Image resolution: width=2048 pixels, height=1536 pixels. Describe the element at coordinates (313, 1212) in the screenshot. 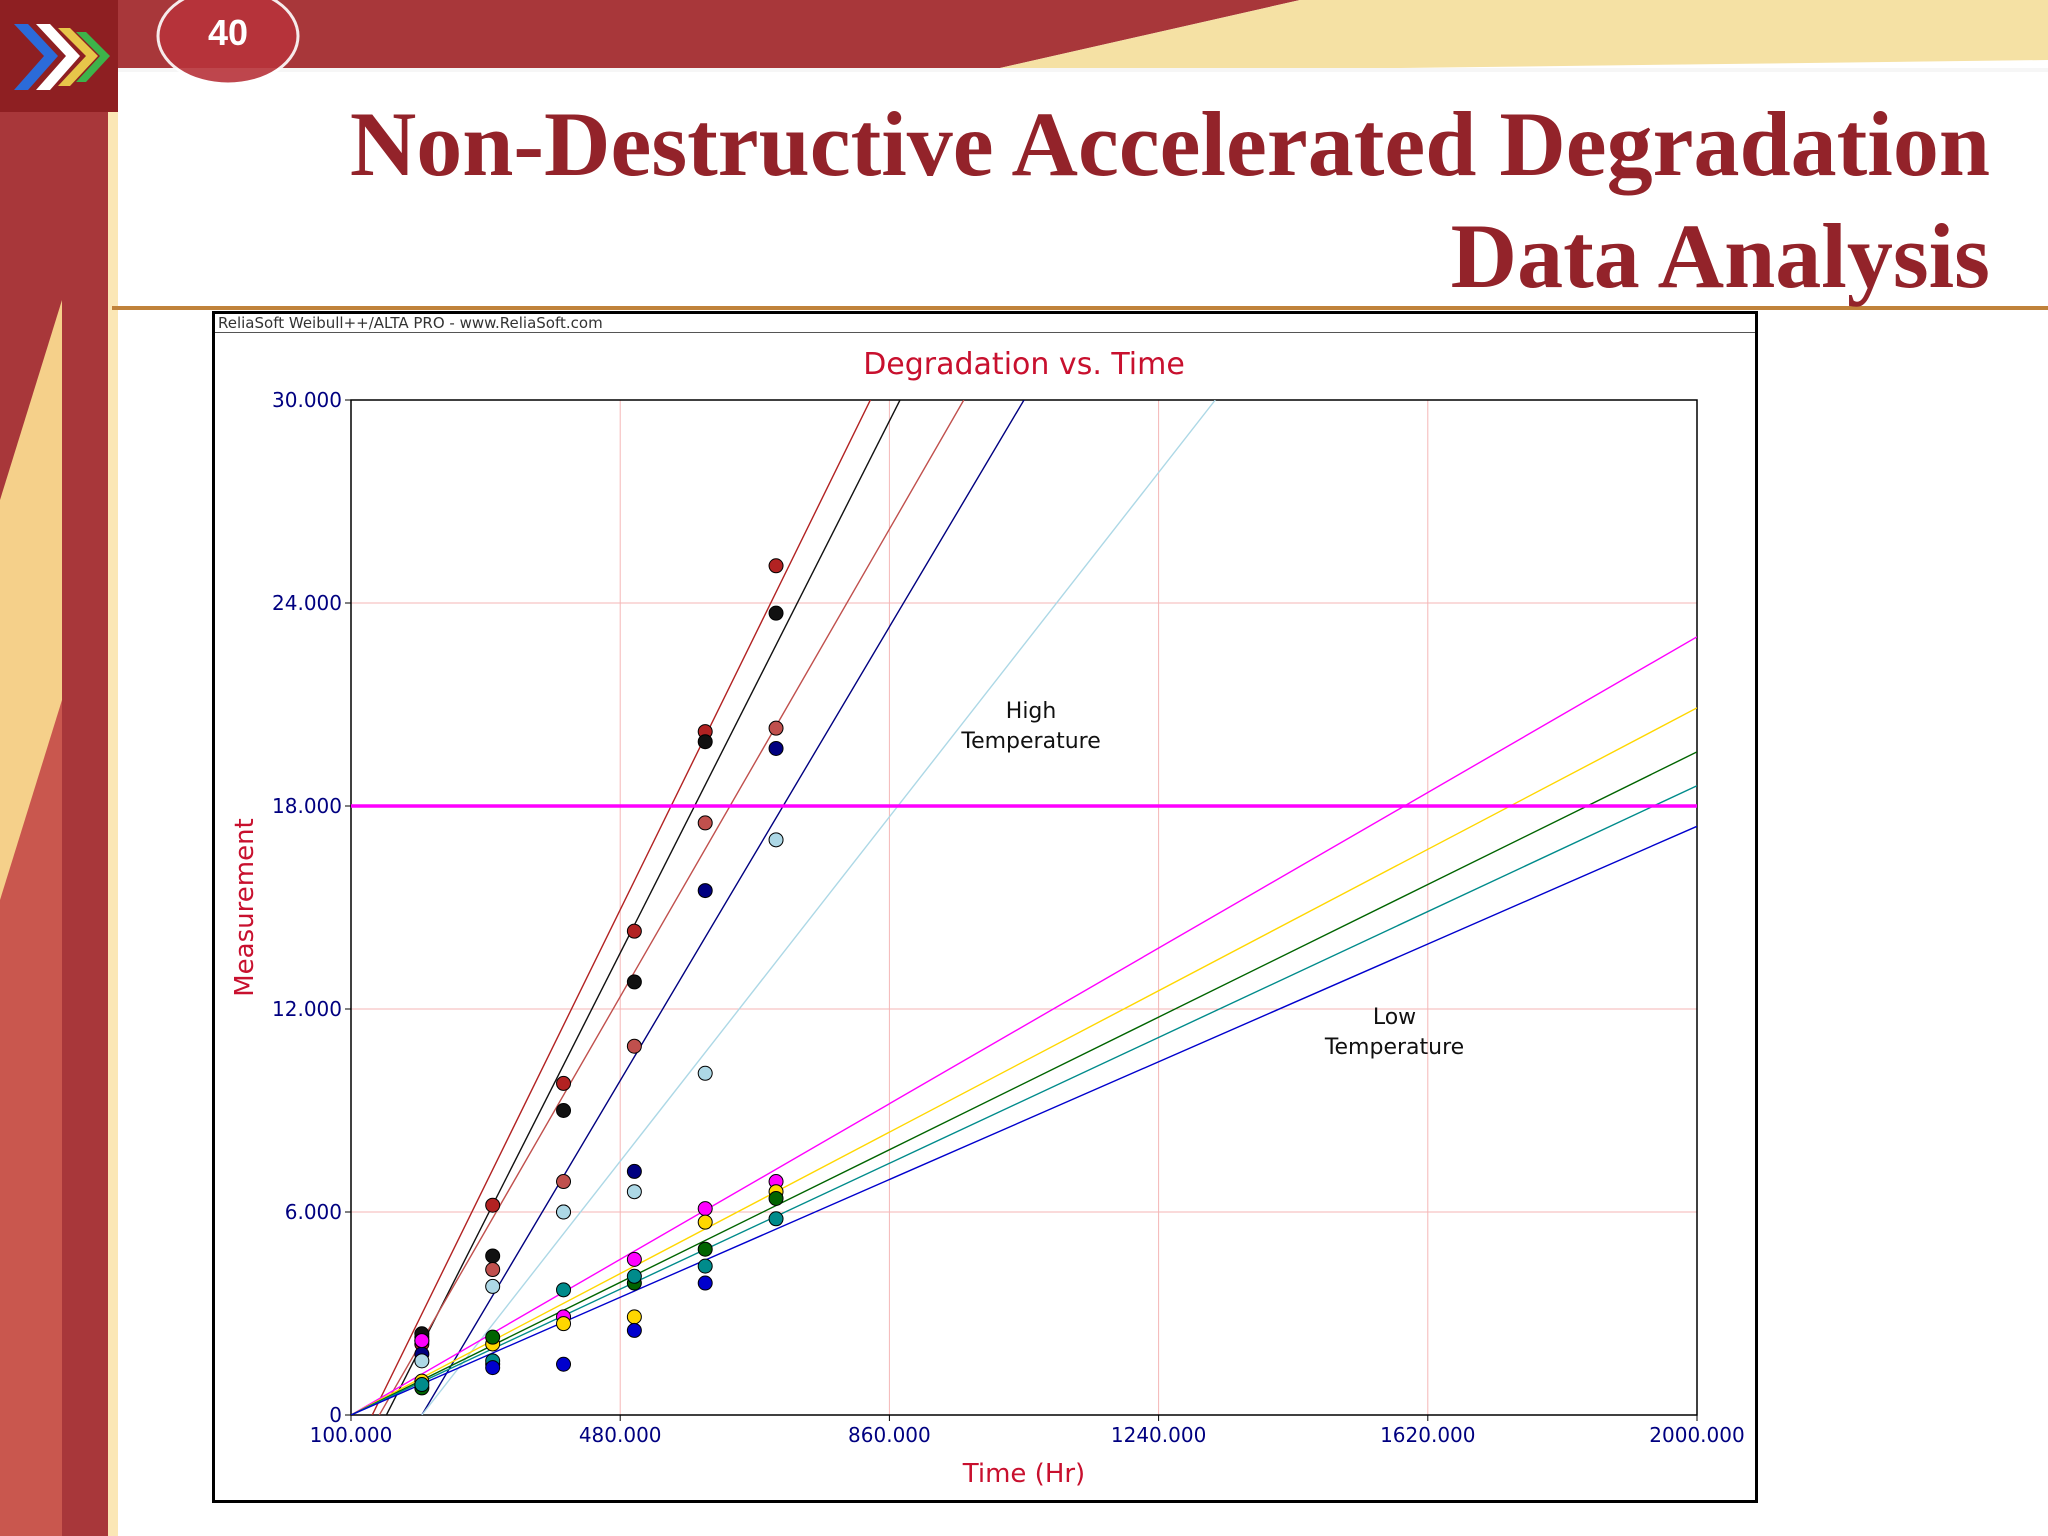

I see `y-tick-label: 6.000` at that location.